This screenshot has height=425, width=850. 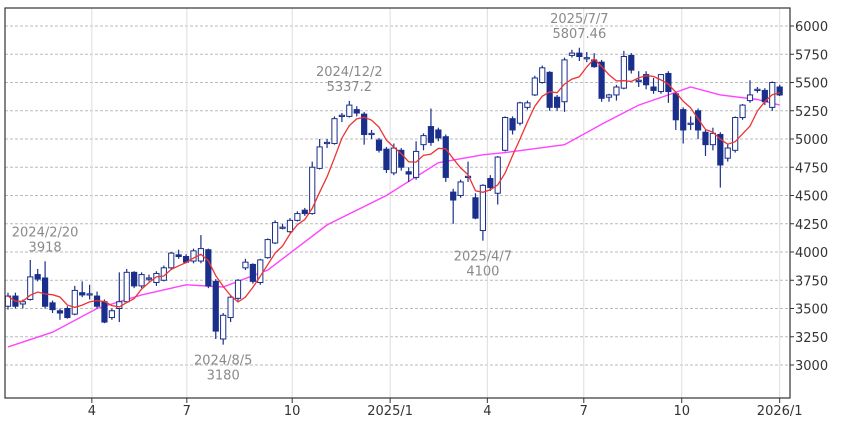 I want to click on y-tick-label: 4250, so click(x=811, y=225).